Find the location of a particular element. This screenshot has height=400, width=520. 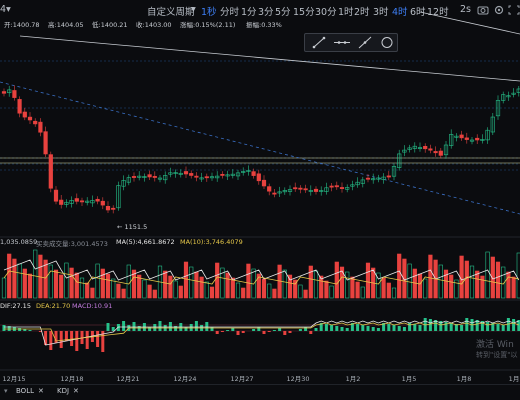

dropdown-arrow-icon: ▾ is located at coordinates (8, 9).